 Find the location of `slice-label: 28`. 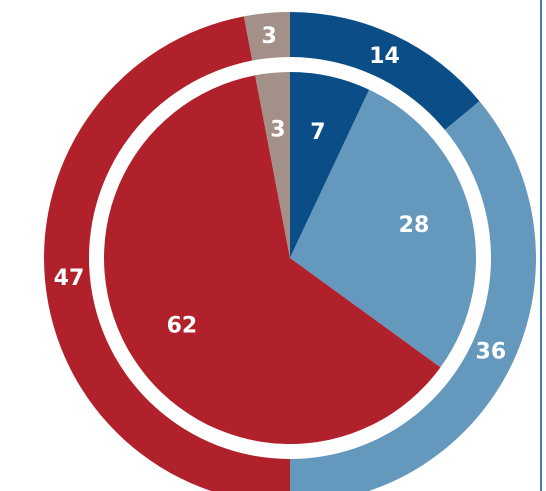

slice-label: 28 is located at coordinates (414, 225).